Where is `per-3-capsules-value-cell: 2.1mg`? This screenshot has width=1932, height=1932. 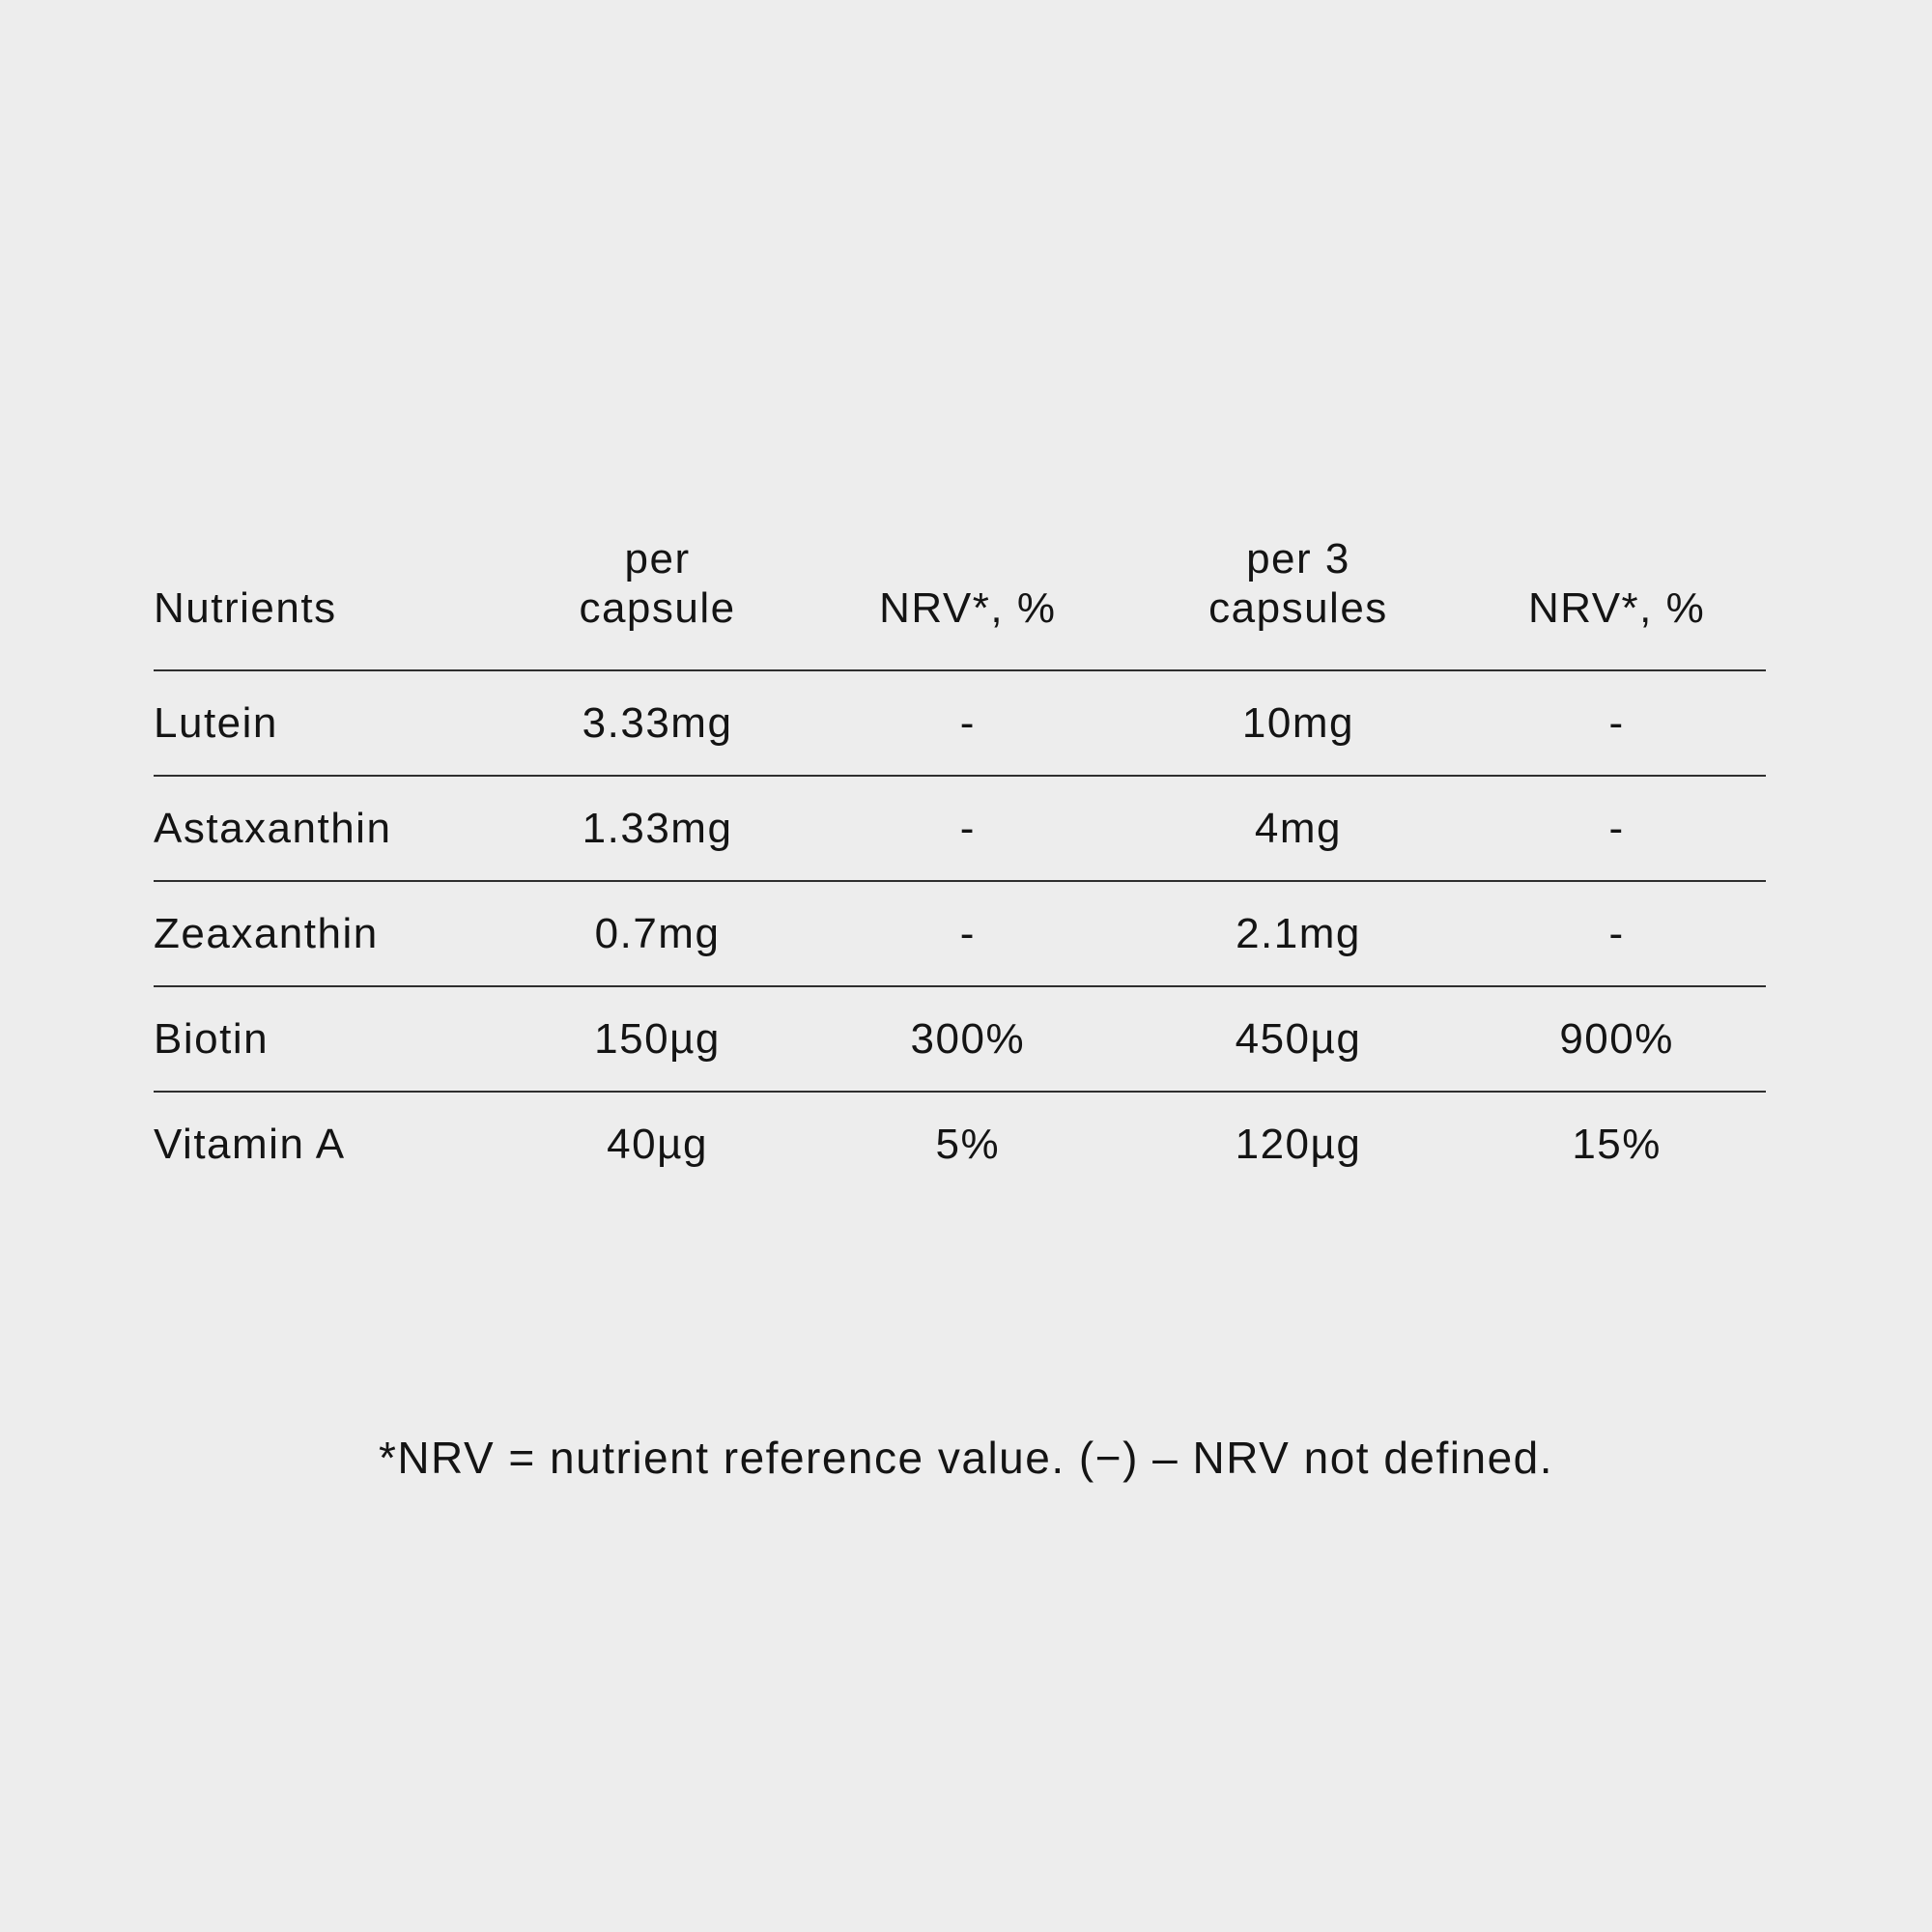
per-3-capsules-value-cell: 2.1mg is located at coordinates (1298, 934).